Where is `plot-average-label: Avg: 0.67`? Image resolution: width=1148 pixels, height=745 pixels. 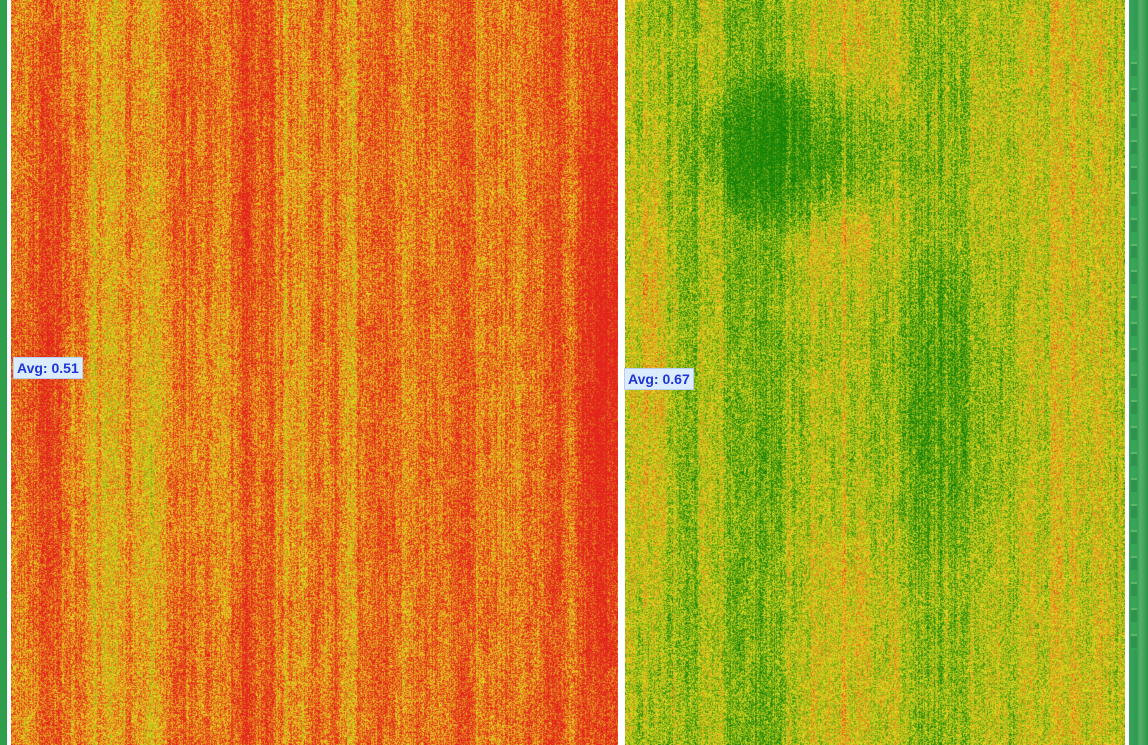
plot-average-label: Avg: 0.67 is located at coordinates (659, 379).